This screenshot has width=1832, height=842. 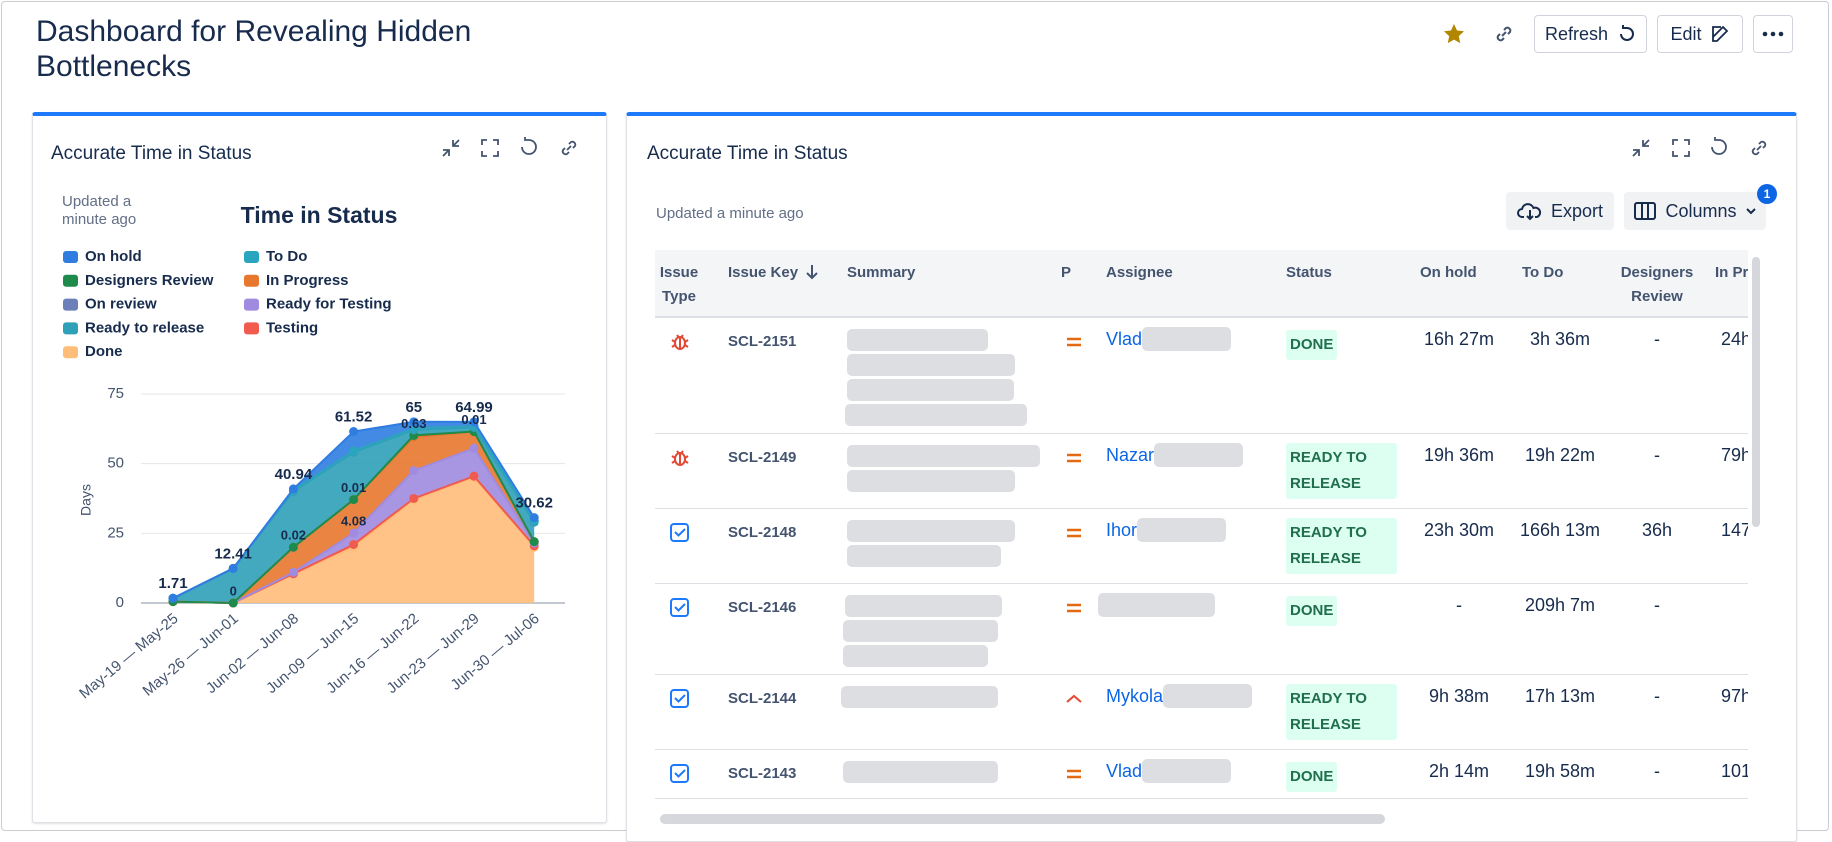 I want to click on more-button, so click(x=1773, y=34).